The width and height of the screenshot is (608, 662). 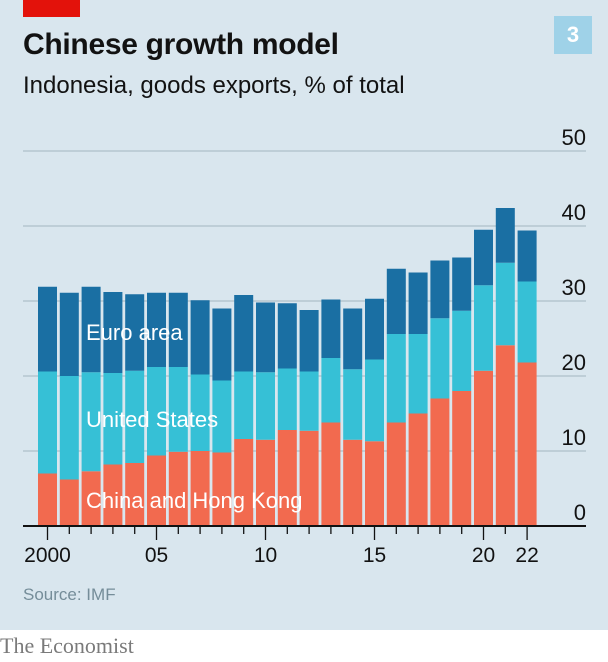 I want to click on x-tick-label: 10, so click(x=265, y=555).